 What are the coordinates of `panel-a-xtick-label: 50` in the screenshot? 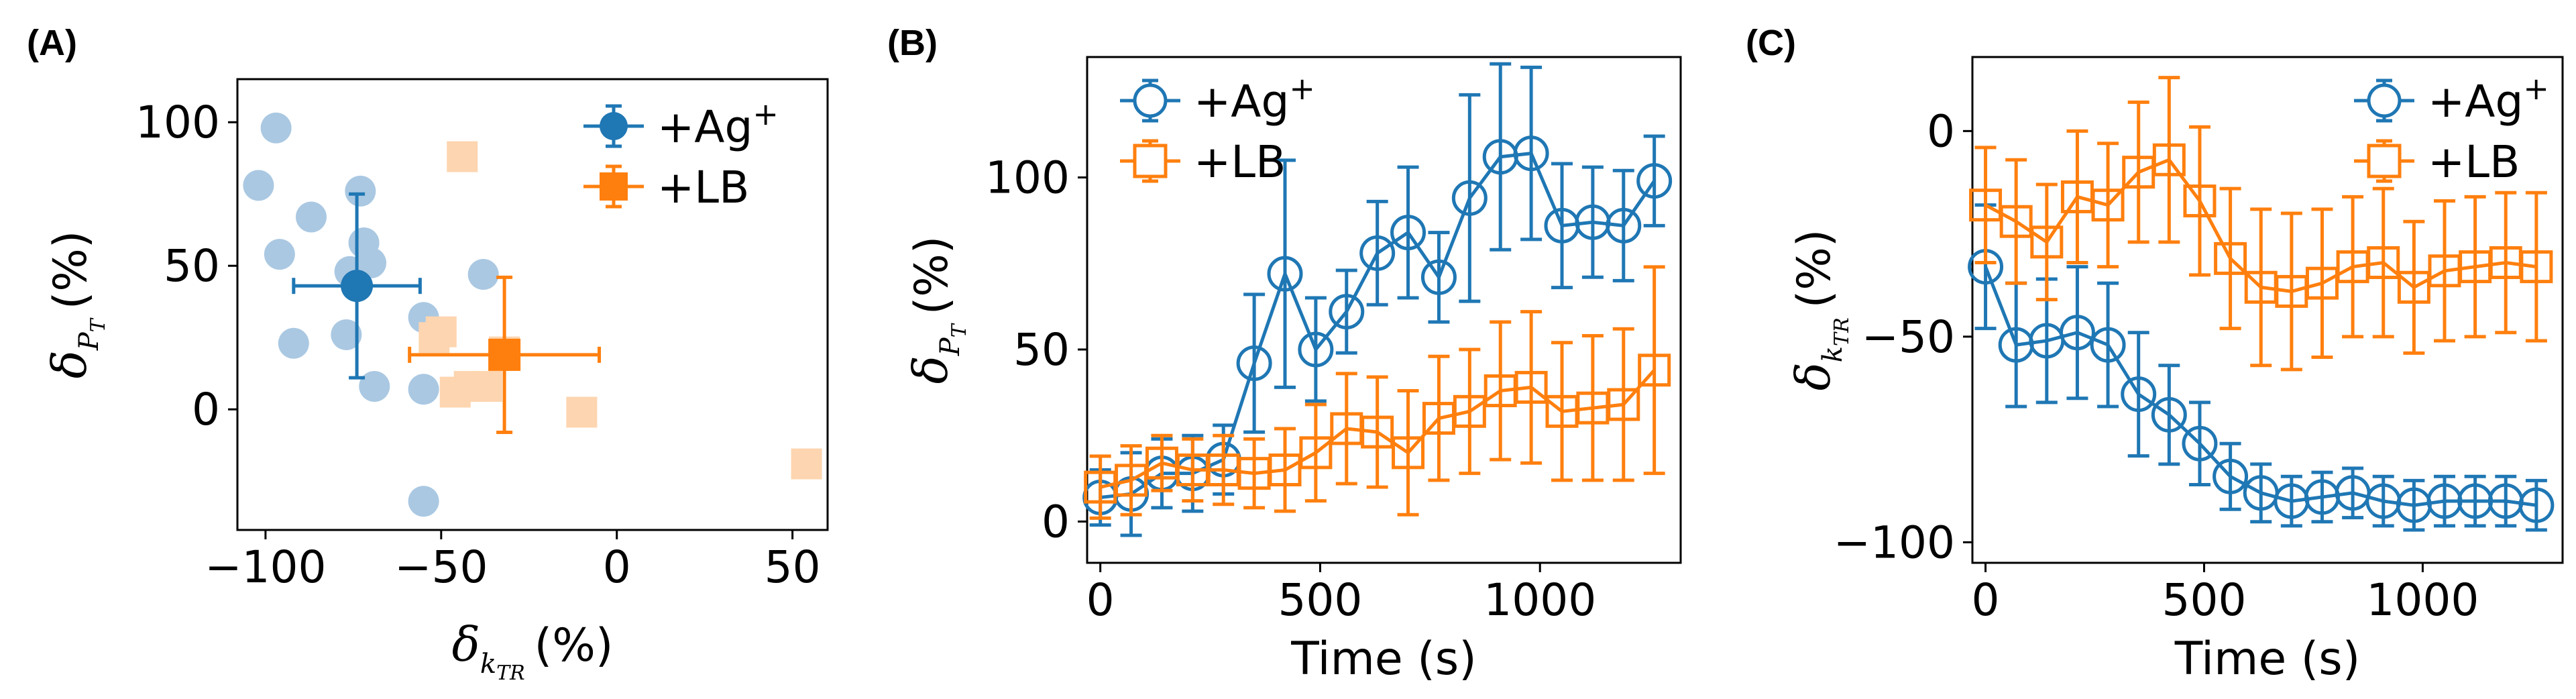 It's located at (793, 567).